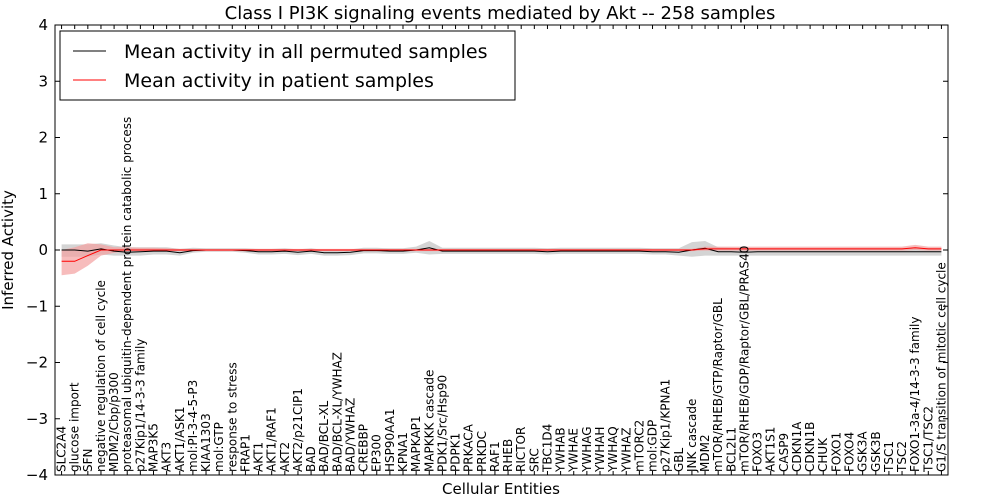 The image size is (1000, 500). I want to click on x-tick-label: AKT1, so click(259, 457).